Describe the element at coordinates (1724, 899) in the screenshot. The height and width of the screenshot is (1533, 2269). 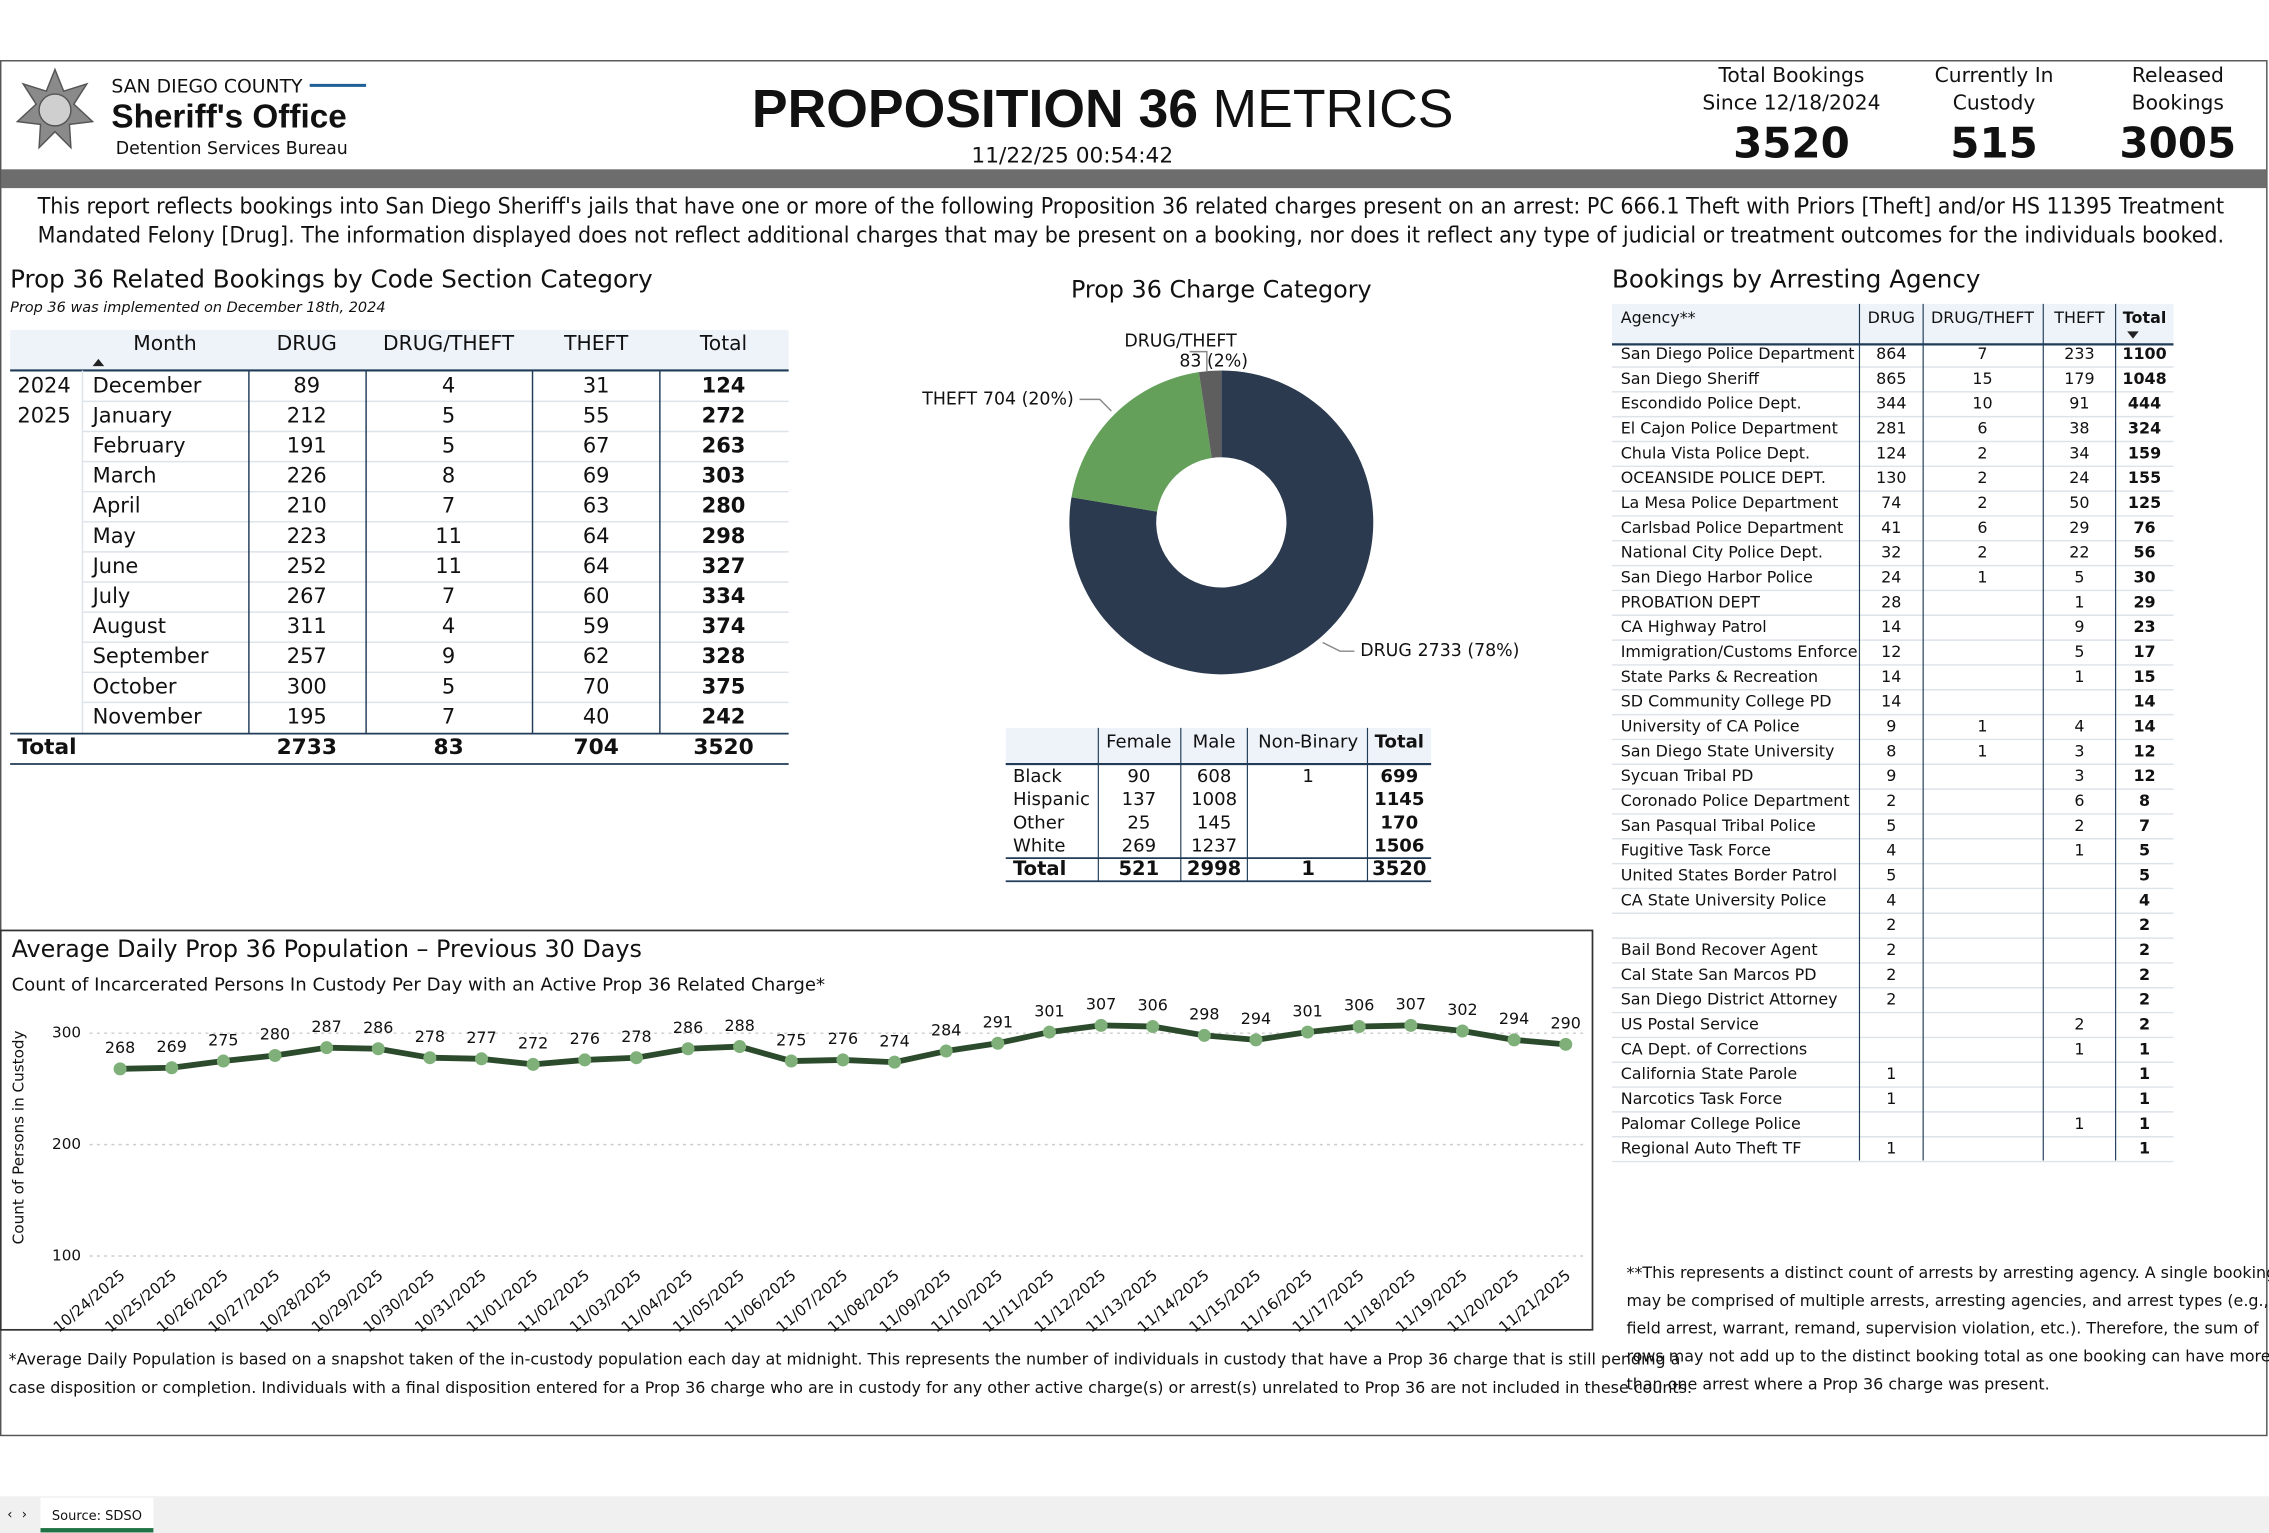
I see `table-cell: CA State University Police` at that location.